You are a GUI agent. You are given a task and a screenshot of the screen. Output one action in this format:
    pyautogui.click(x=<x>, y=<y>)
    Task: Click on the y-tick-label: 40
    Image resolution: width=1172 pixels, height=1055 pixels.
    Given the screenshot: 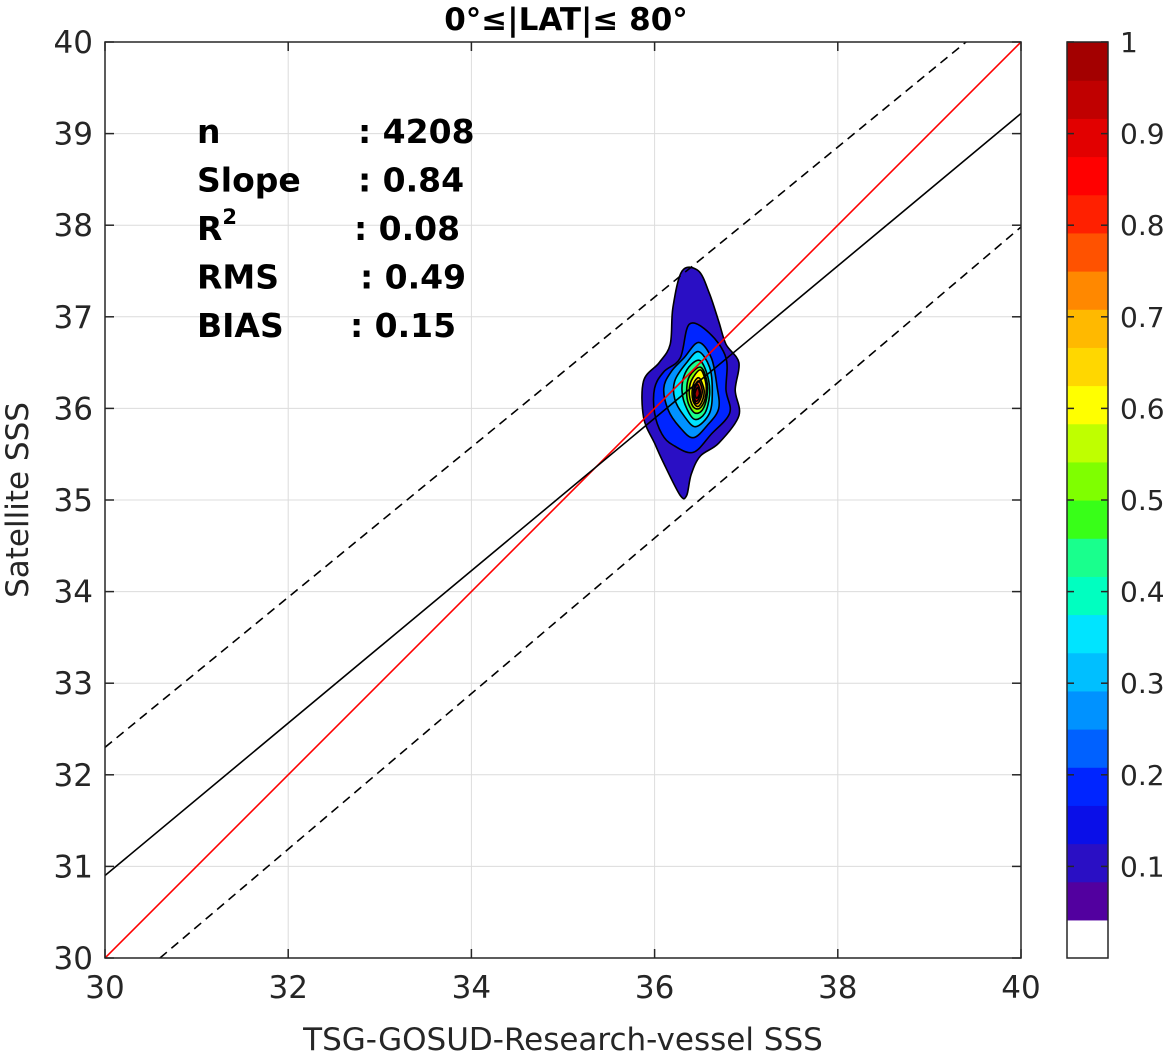 What is the action you would take?
    pyautogui.click(x=73, y=43)
    